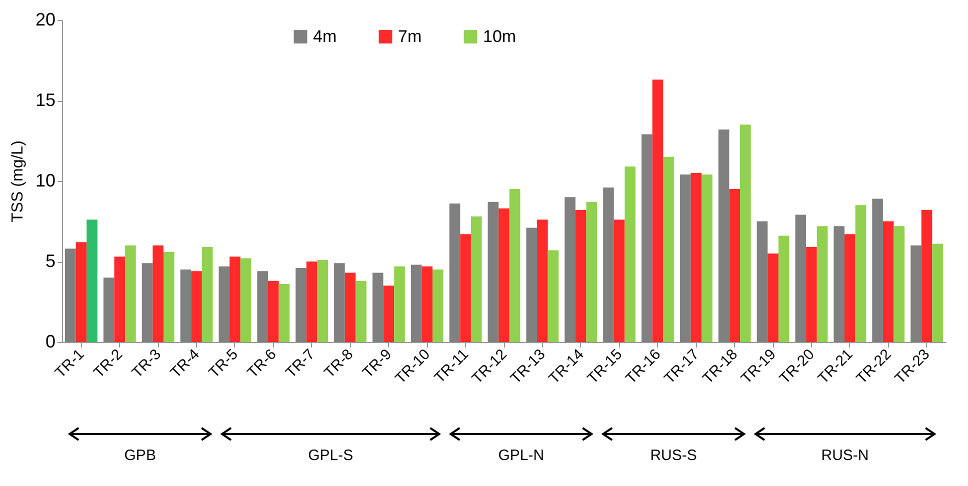  I want to click on y-axis-title: TSS (mg/L), so click(17, 181).